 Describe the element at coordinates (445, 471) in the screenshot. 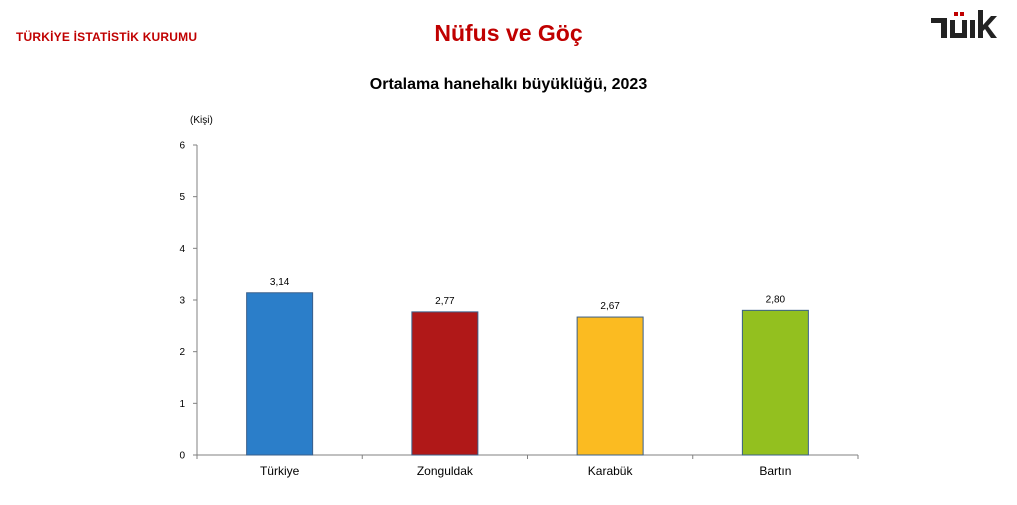

I see `category-label: Zonguldak` at that location.